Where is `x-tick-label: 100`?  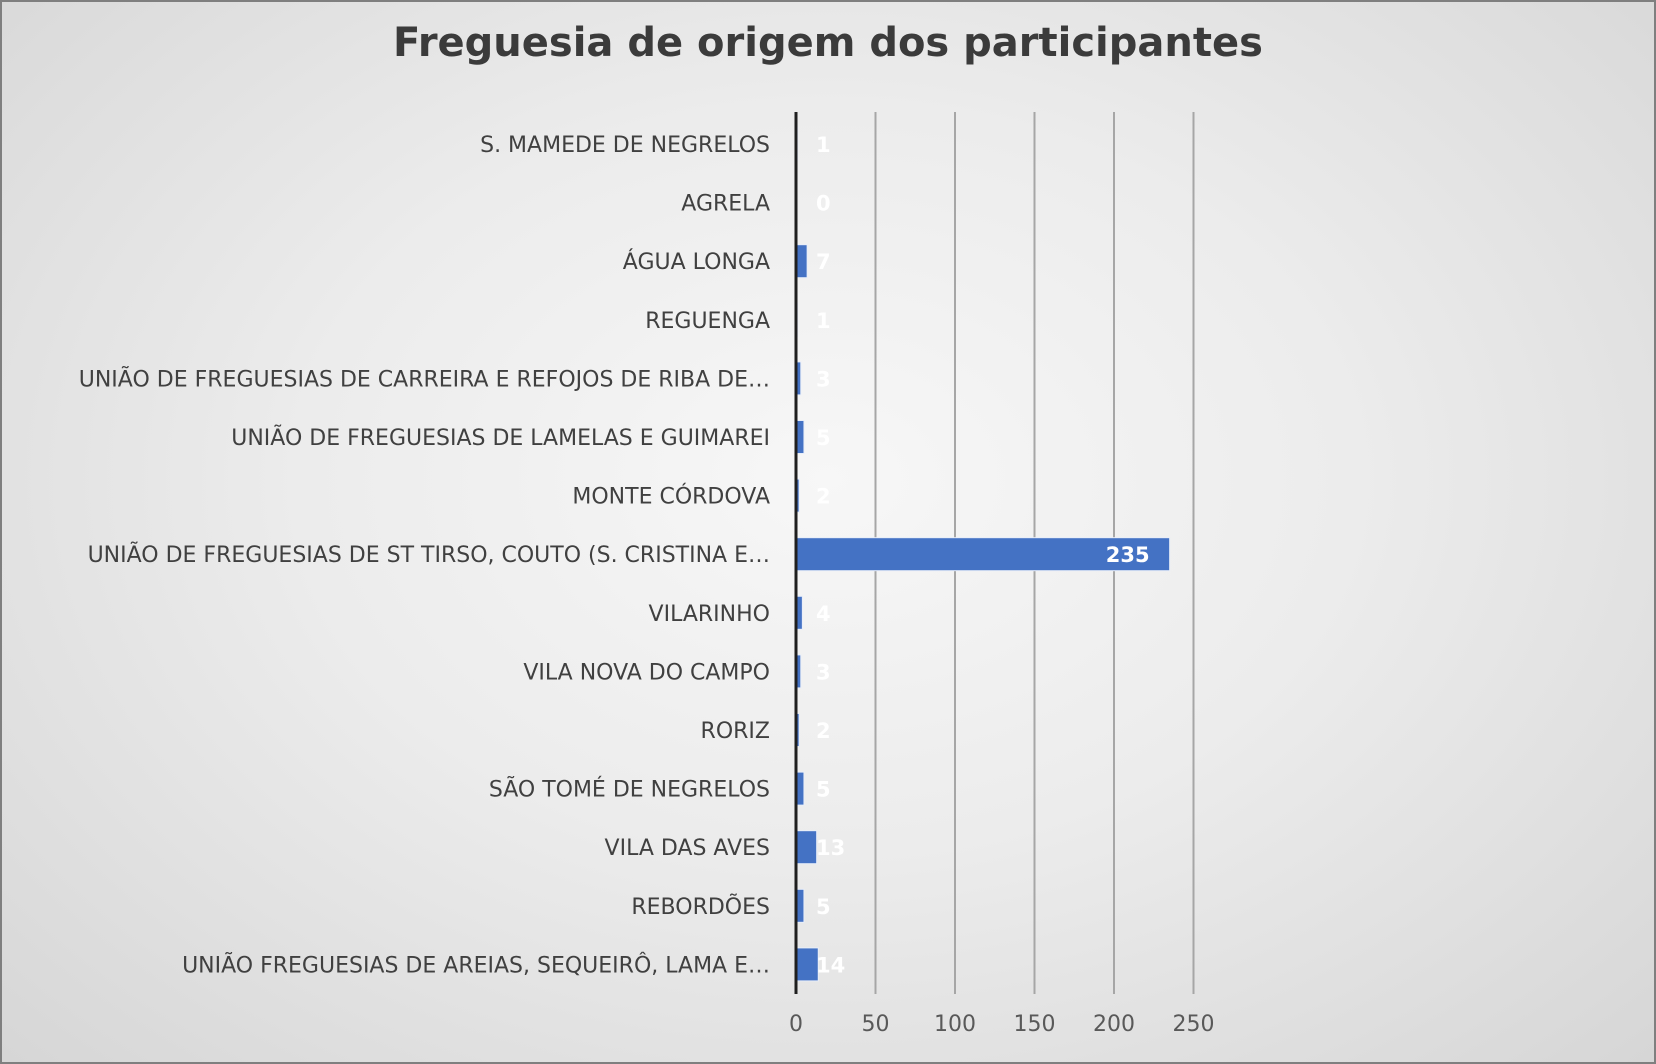 x-tick-label: 100 is located at coordinates (955, 1024).